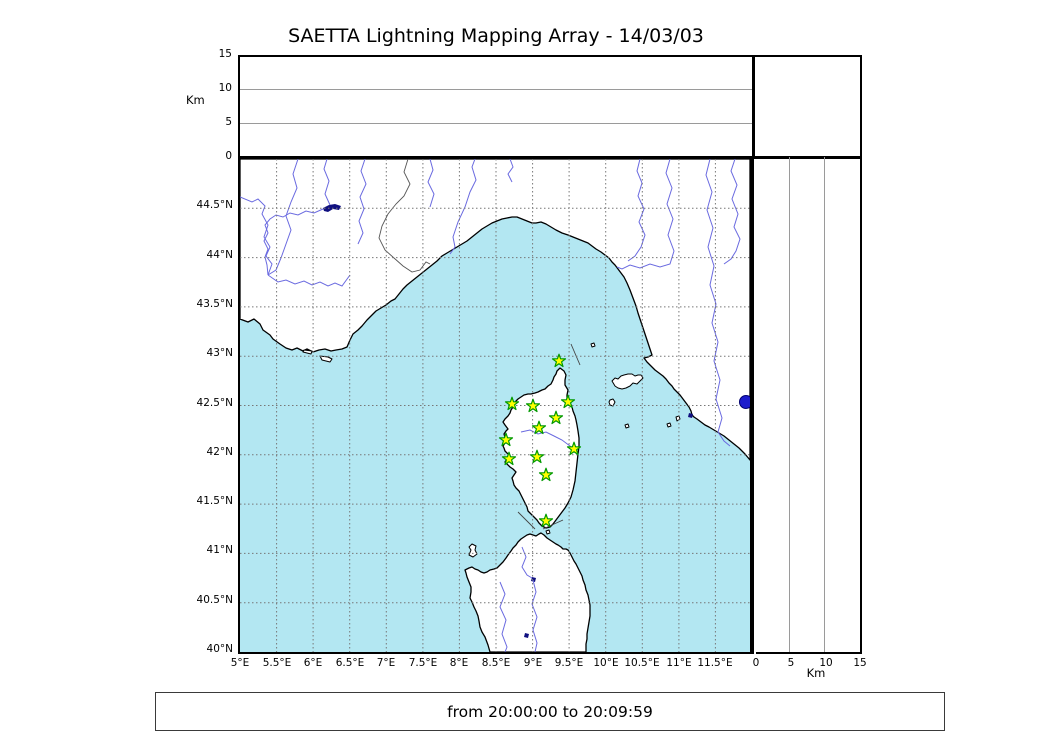 The width and height of the screenshot is (1050, 750). Describe the element at coordinates (496, 107) in the screenshot. I see `altitude-lon-panel` at that location.